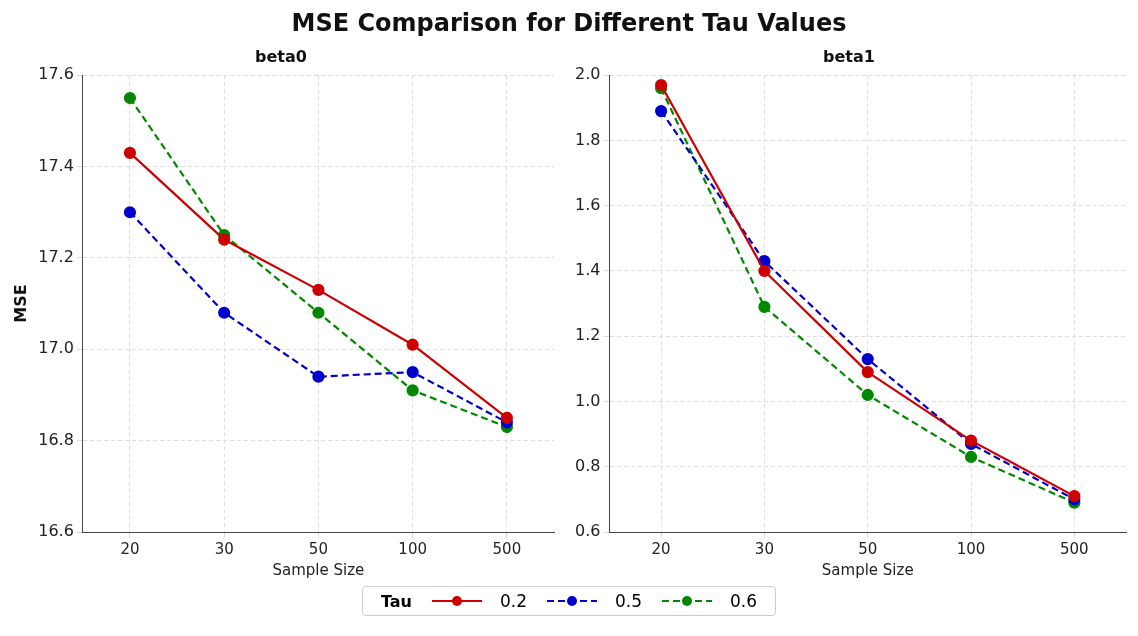 The height and width of the screenshot is (636, 1138). Describe the element at coordinates (587, 204) in the screenshot. I see `y-tick-label: 1.6` at that location.